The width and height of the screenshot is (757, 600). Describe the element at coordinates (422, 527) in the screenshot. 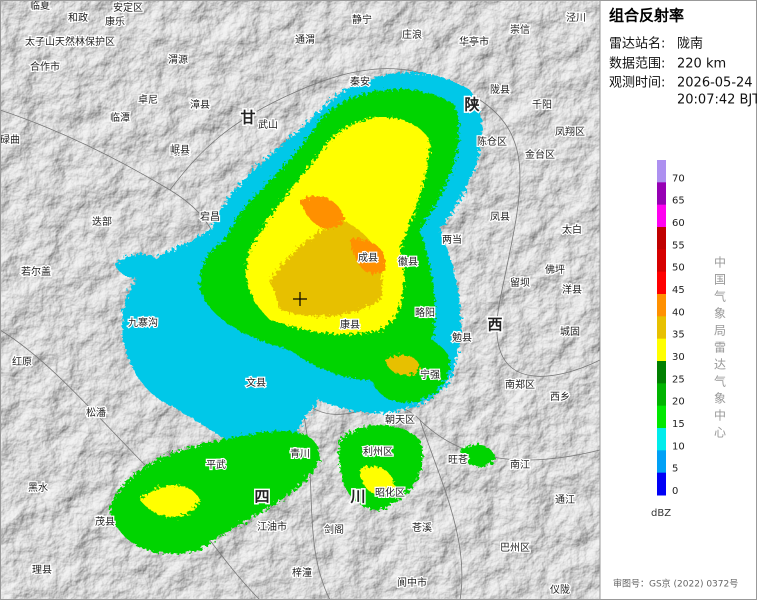

I see `place-label: 苍溪` at that location.